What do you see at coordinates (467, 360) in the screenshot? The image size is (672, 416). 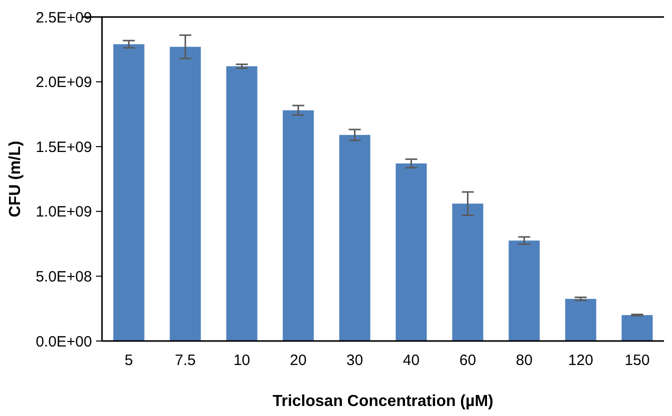 I see `x-tick-label: 60` at bounding box center [467, 360].